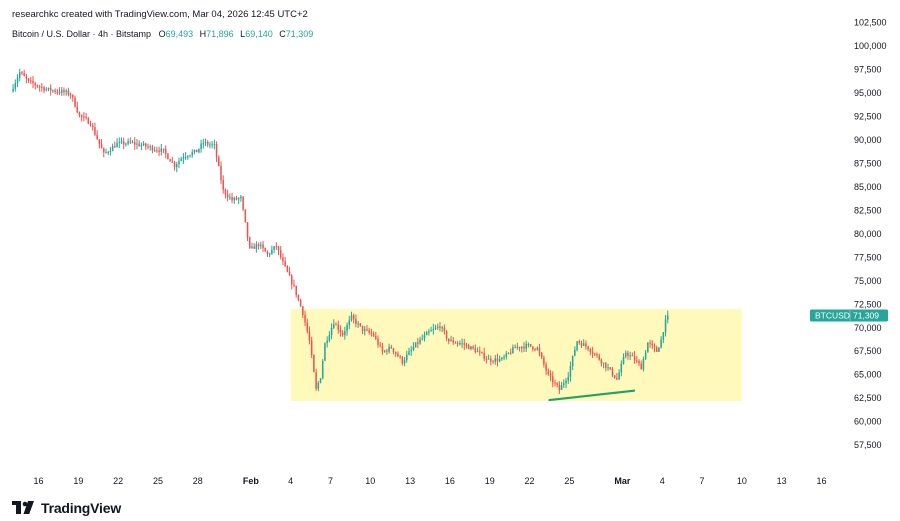 The width and height of the screenshot is (900, 521). Describe the element at coordinates (179, 34) in the screenshot. I see `open-value: 69,493` at that location.